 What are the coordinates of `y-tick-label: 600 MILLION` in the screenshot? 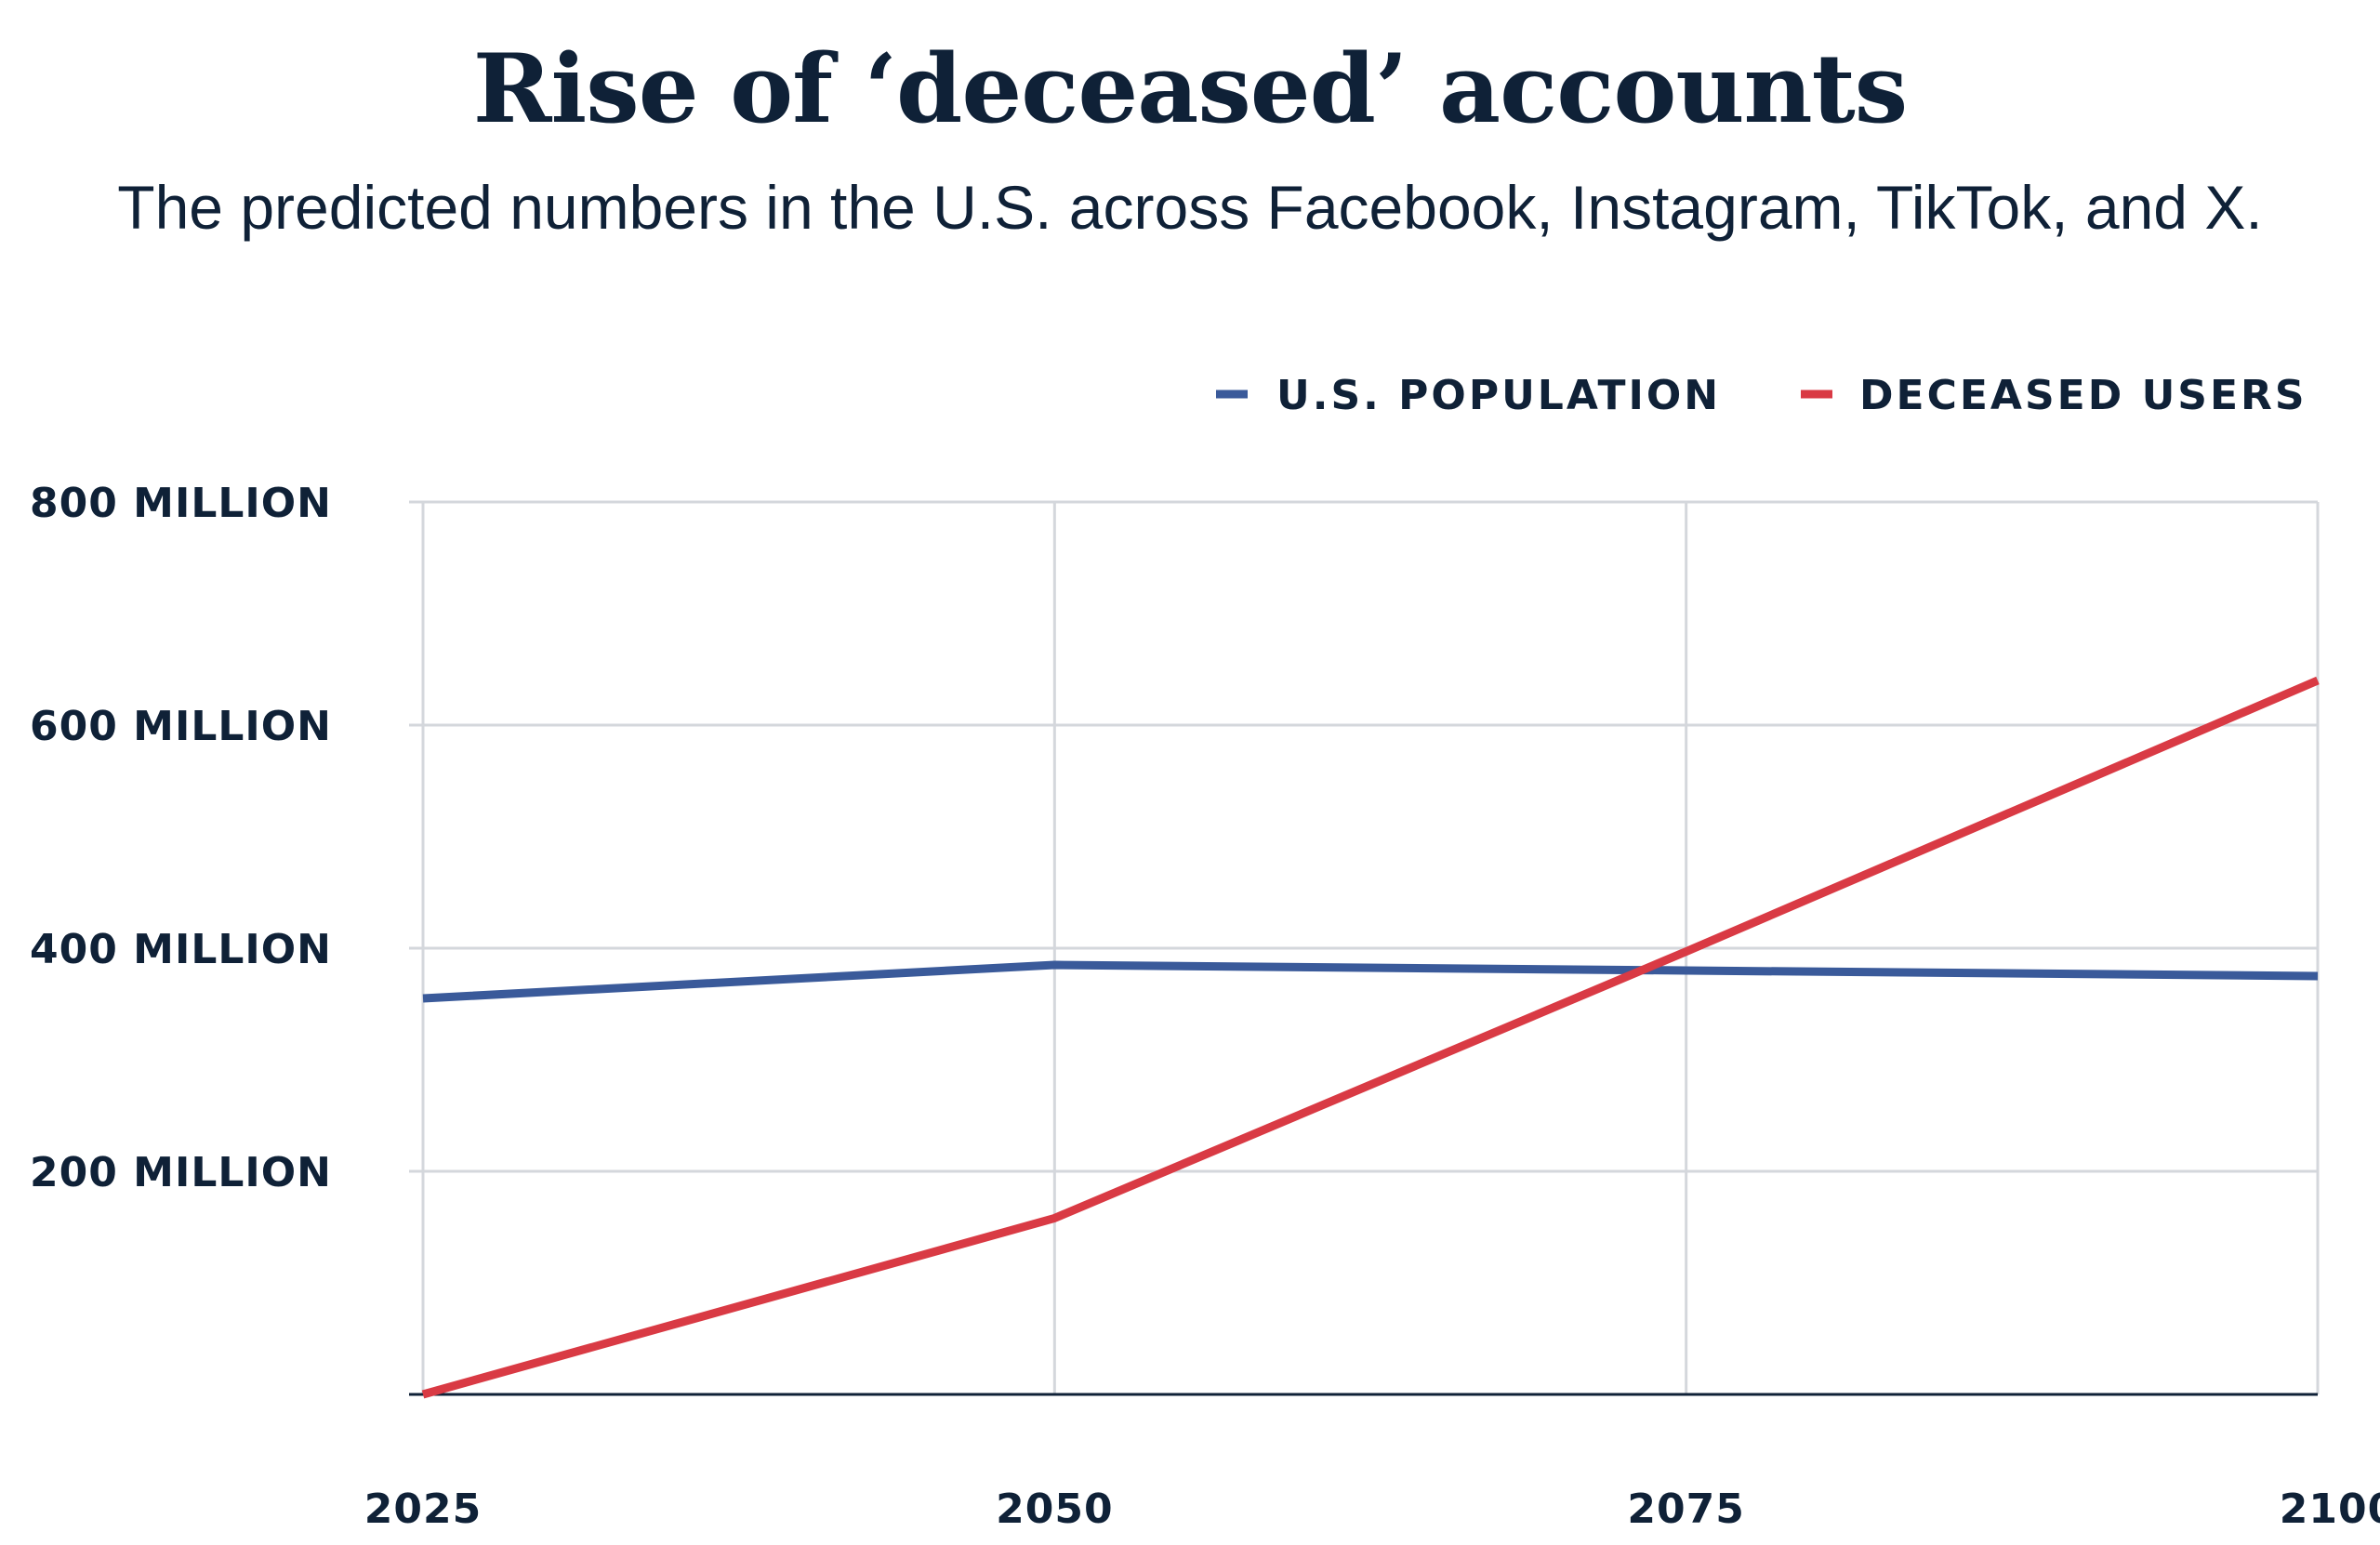 It's located at (181, 727).